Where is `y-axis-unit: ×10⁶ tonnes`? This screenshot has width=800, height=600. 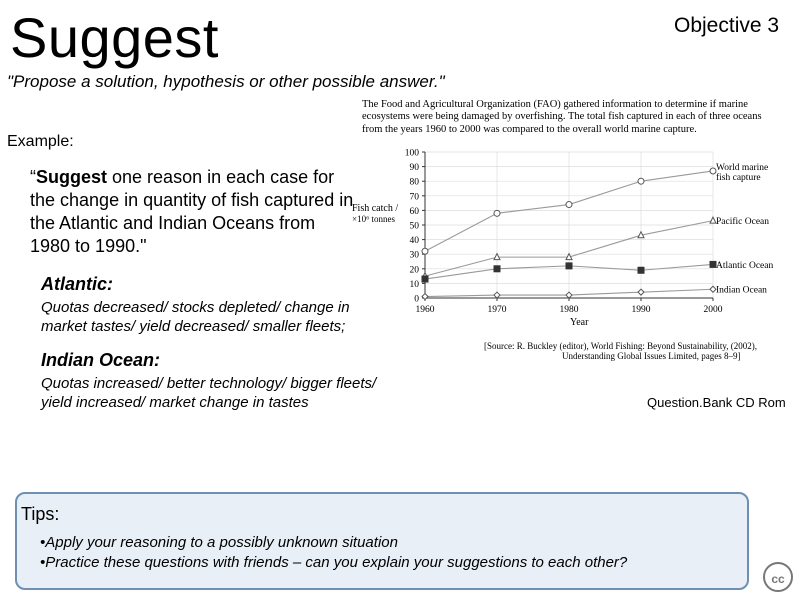
y-axis-unit: ×10⁶ tonnes is located at coordinates (373, 219).